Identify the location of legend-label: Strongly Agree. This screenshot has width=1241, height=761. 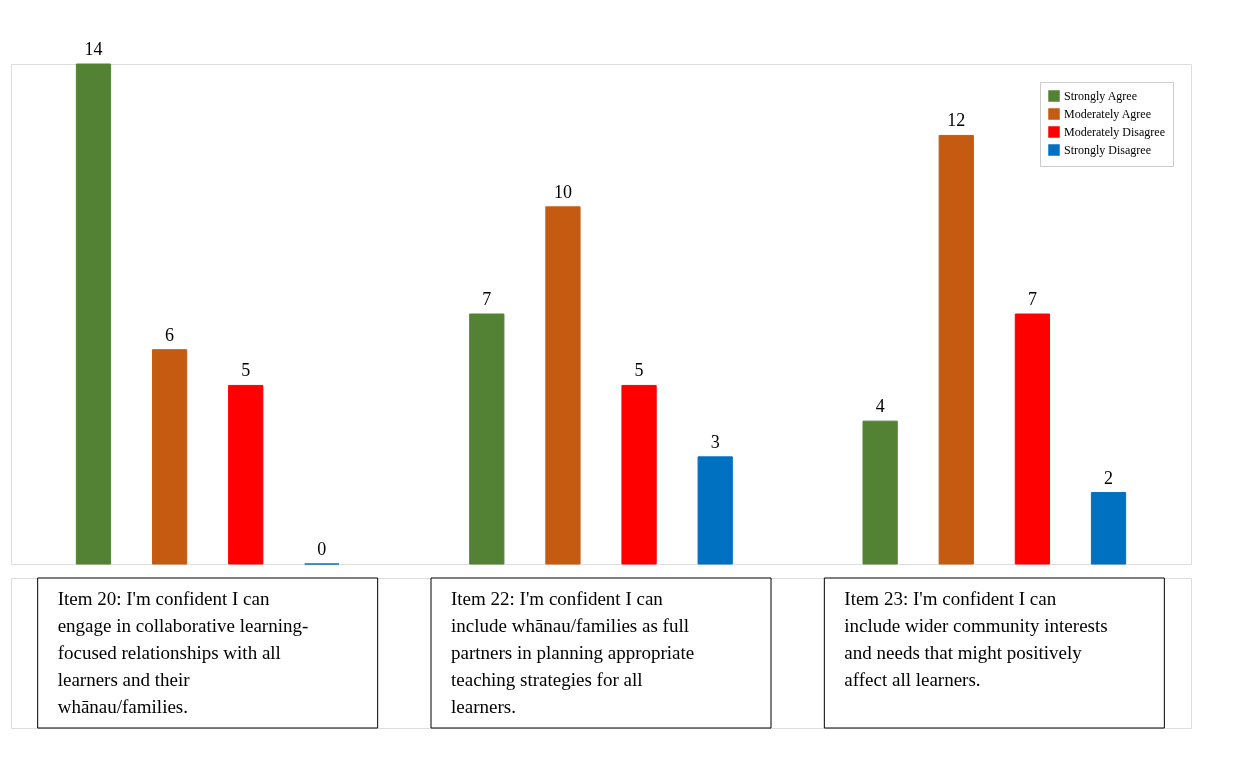
(1100, 96).